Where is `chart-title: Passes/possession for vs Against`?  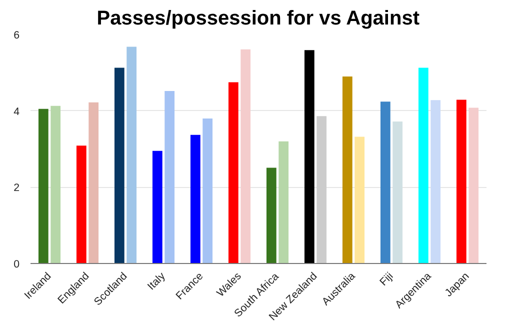 chart-title: Passes/possession for vs Against is located at coordinates (258, 19).